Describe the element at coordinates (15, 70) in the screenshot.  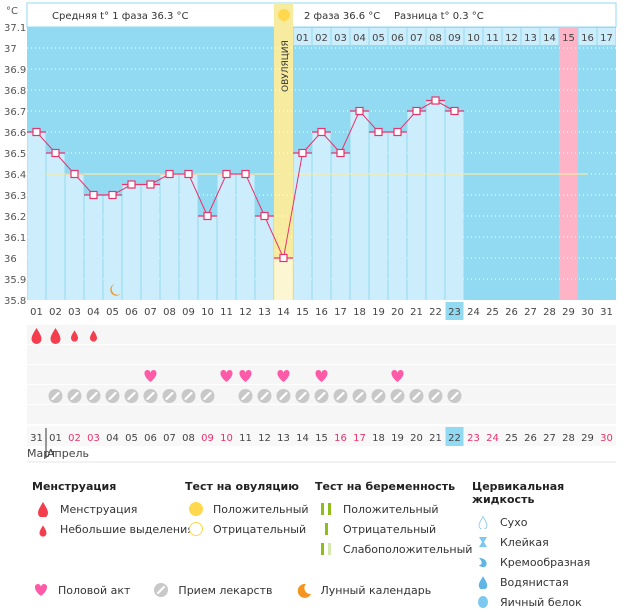
I see `y-tick-label: 36.9` at that location.